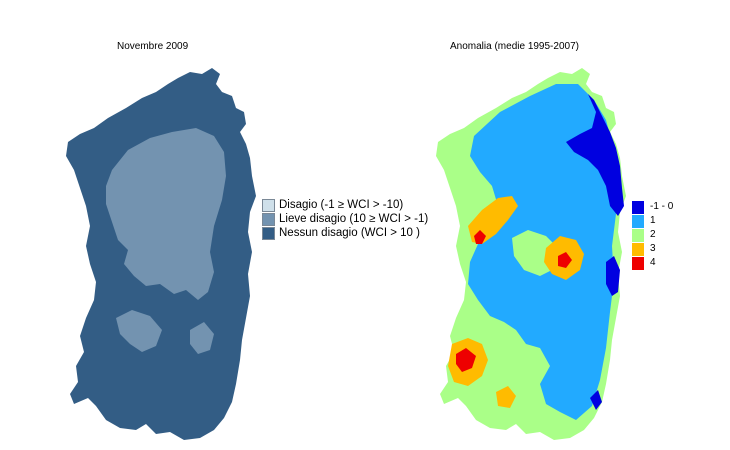 The width and height of the screenshot is (730, 450). I want to click on legend-item-lieve-disagio: Lieve disagio (10 ≥ WCI > -1), so click(345, 219).